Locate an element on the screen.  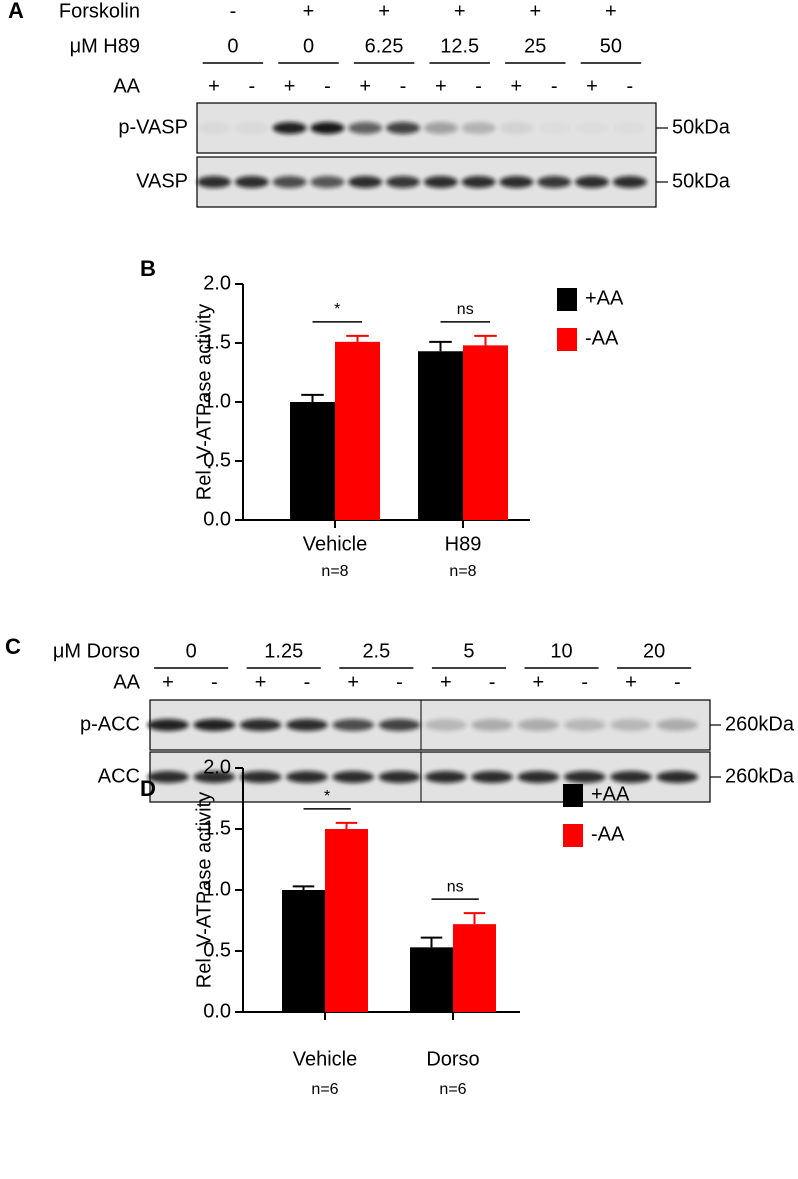
legend-label: -AA is located at coordinates (602, 338).